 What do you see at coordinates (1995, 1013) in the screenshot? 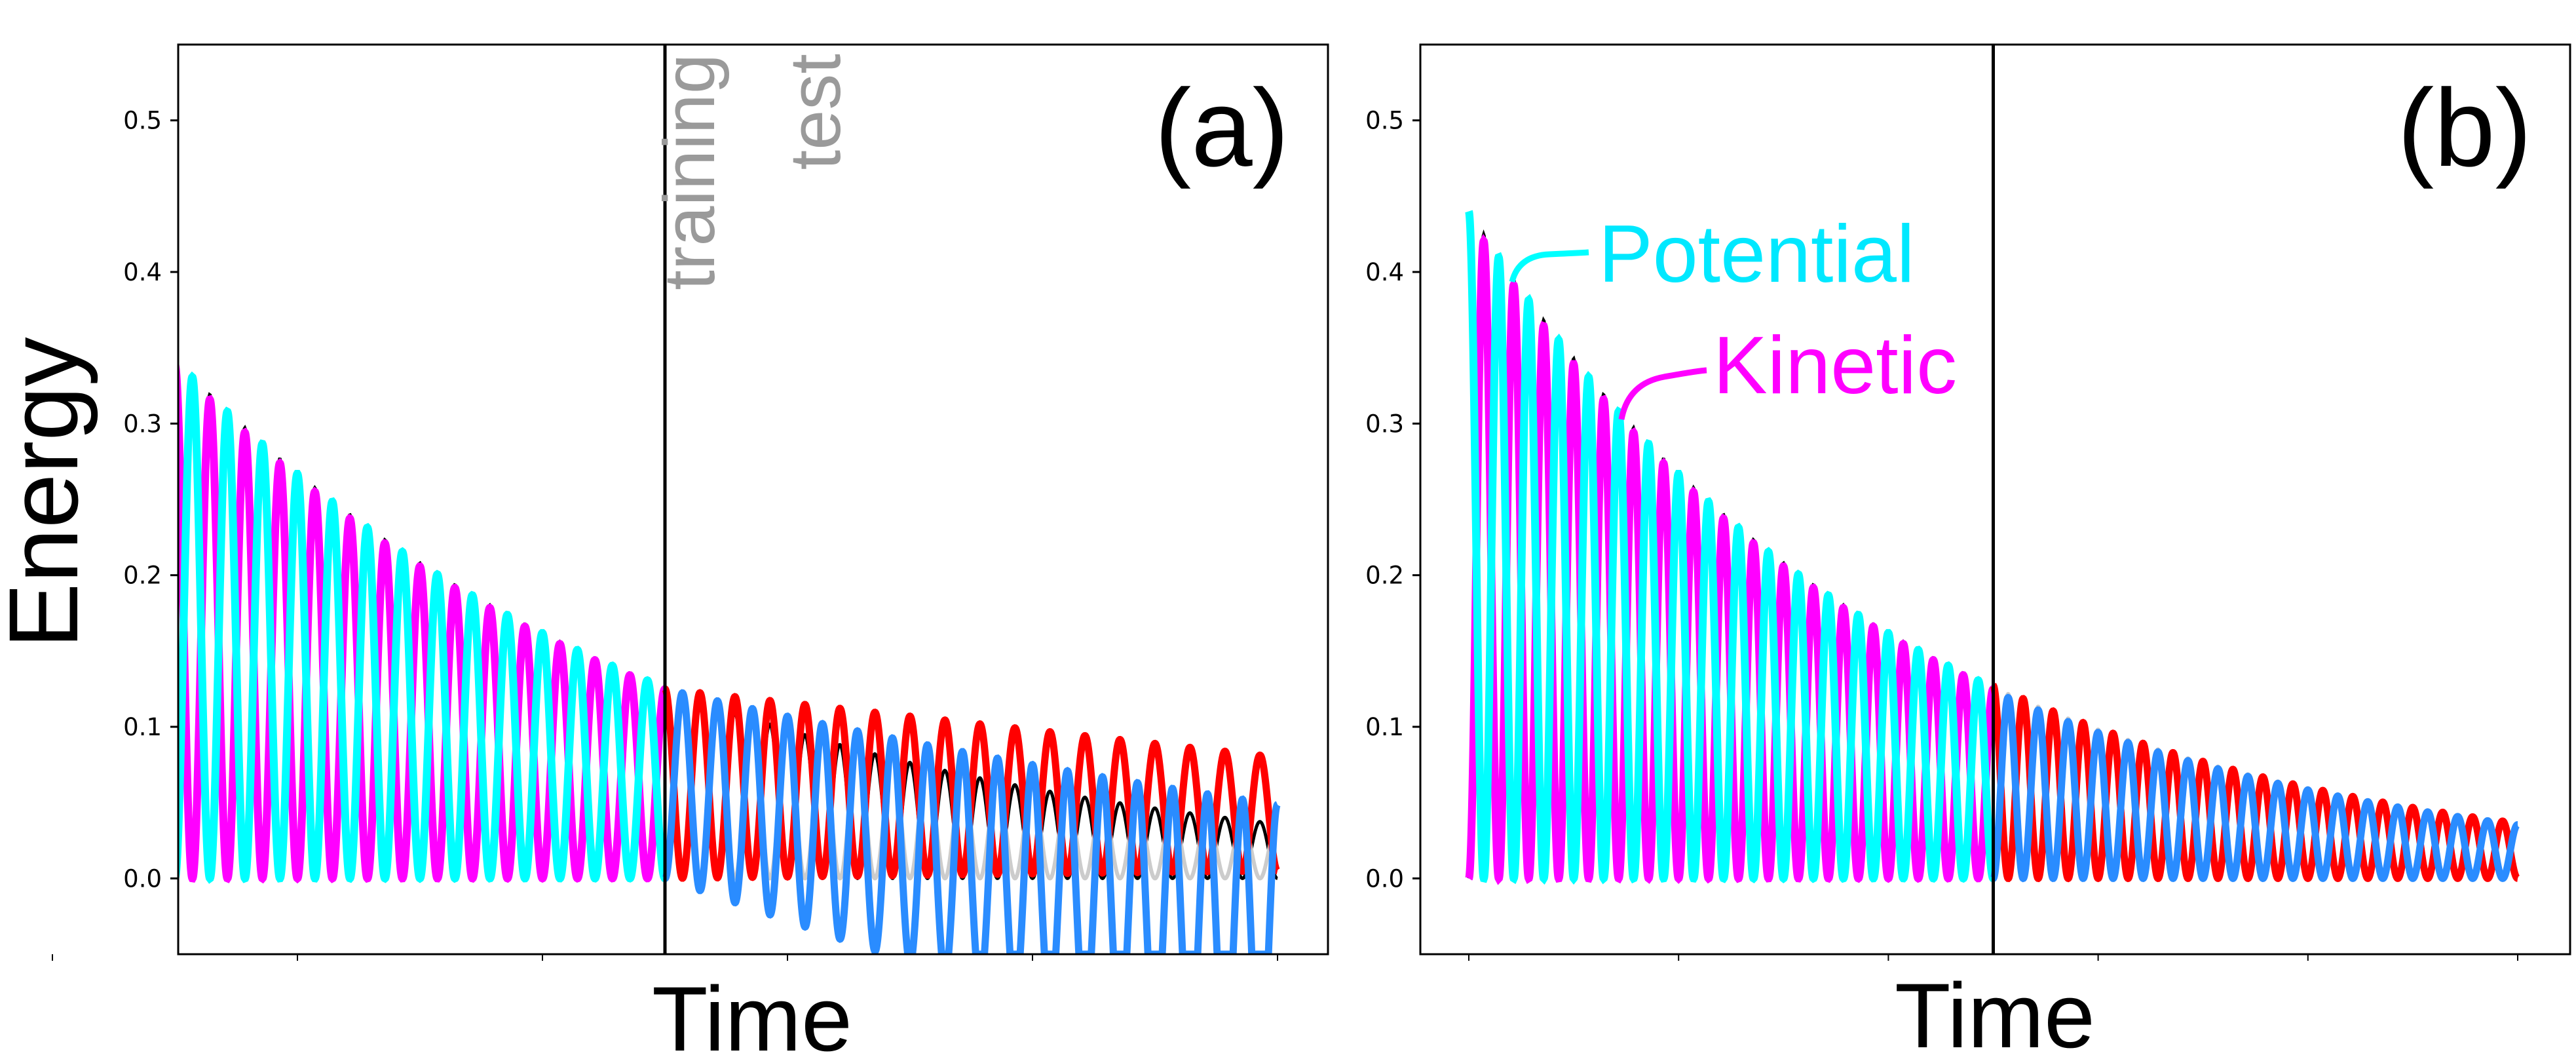
I see `x-axis-label-b: Time` at bounding box center [1995, 1013].